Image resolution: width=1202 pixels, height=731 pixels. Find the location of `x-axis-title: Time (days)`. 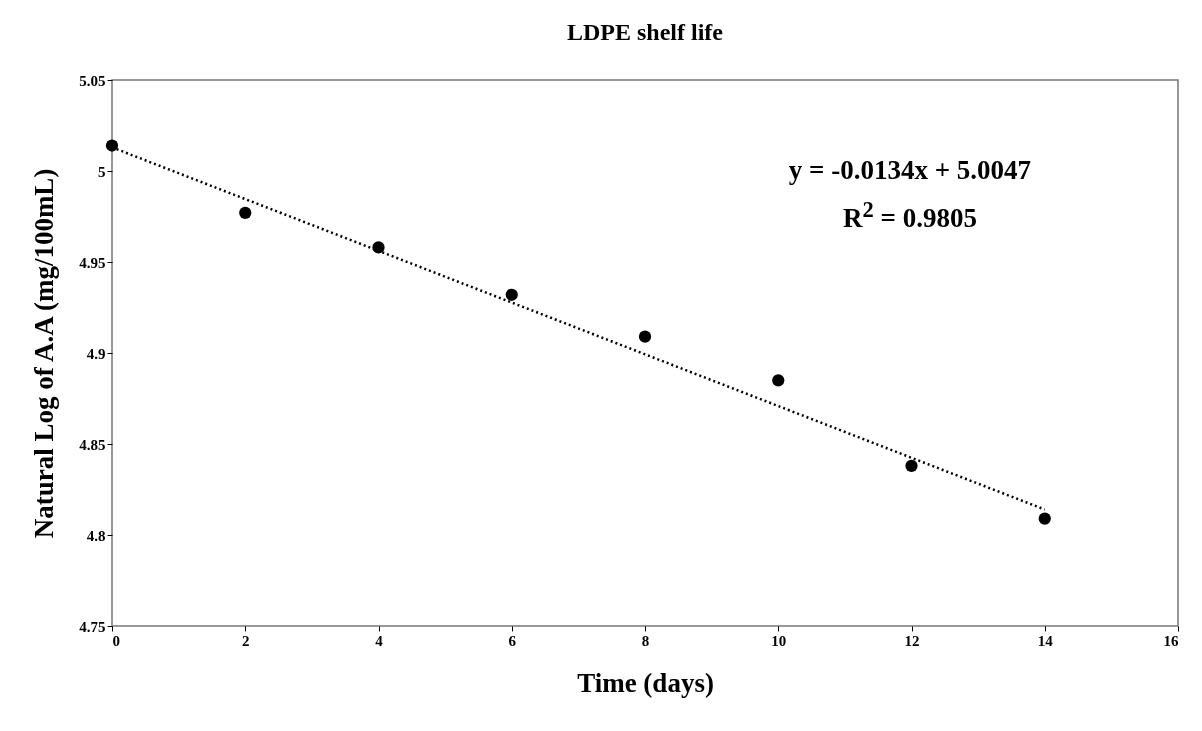

x-axis-title: Time (days) is located at coordinates (645, 682).